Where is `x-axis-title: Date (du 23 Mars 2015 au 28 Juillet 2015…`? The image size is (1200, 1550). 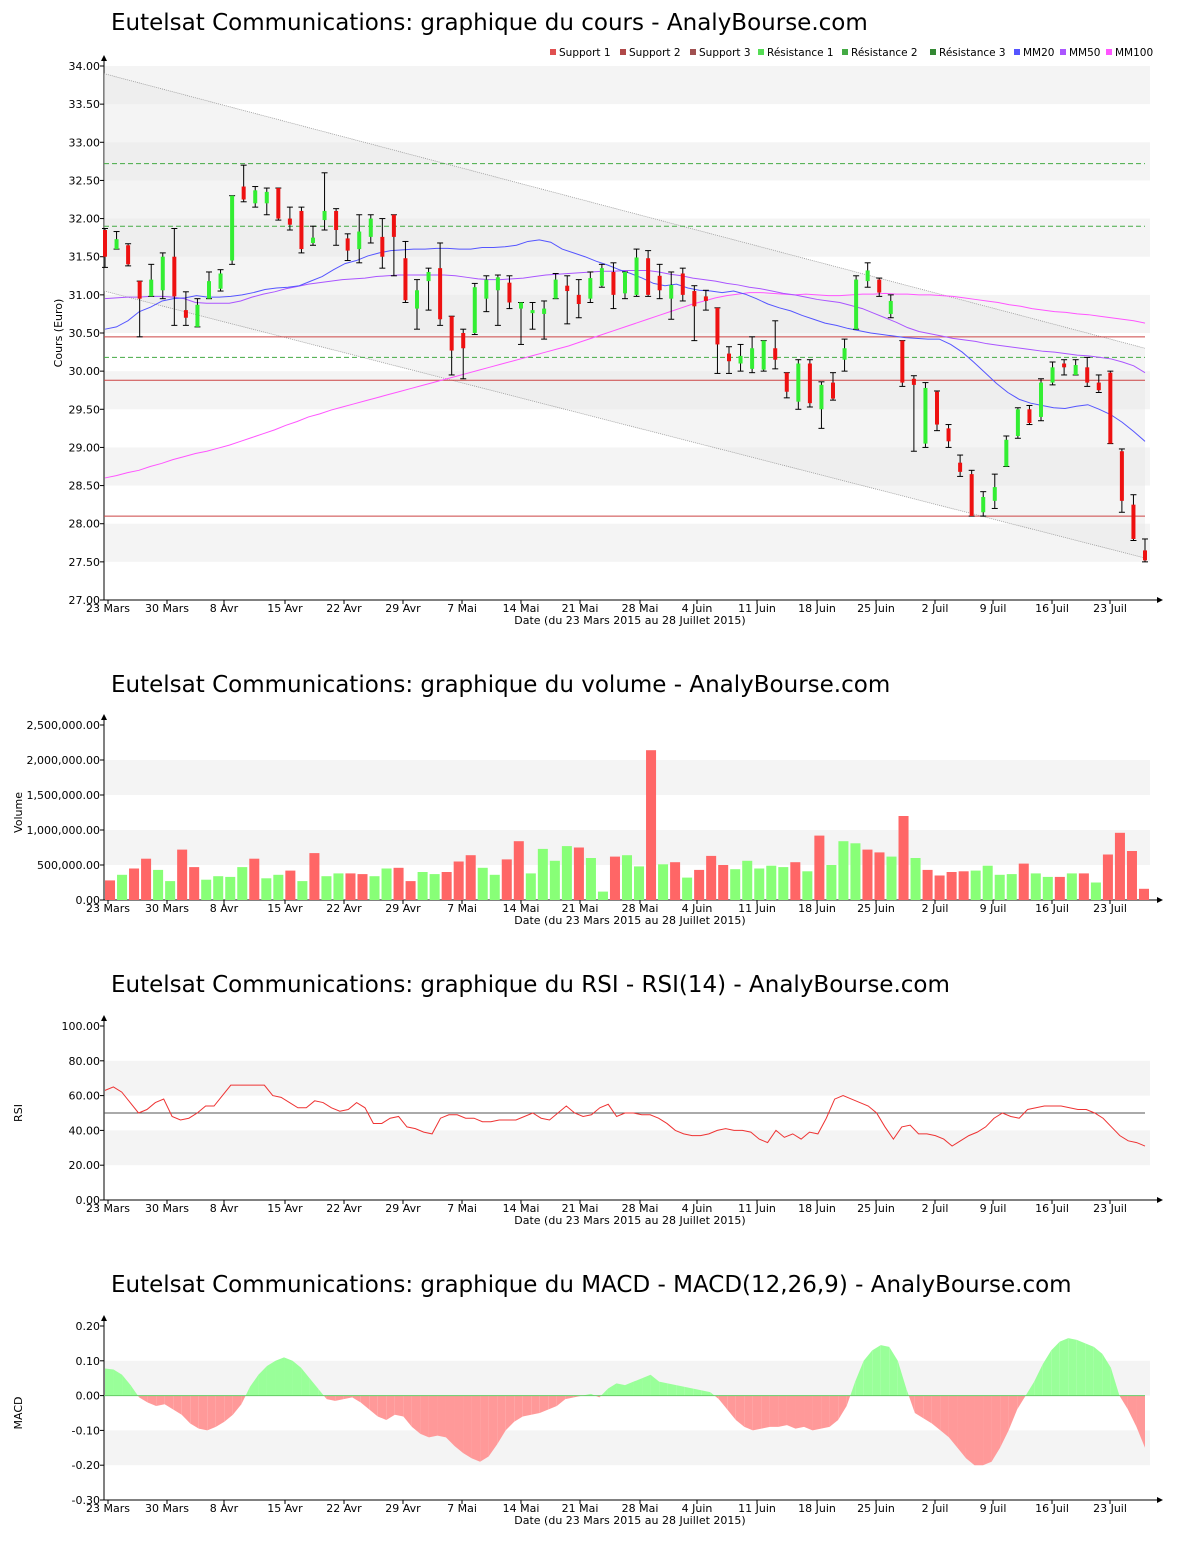
x-axis-title: Date (du 23 Mars 2015 au 28 Juillet 2015… is located at coordinates (629, 920).